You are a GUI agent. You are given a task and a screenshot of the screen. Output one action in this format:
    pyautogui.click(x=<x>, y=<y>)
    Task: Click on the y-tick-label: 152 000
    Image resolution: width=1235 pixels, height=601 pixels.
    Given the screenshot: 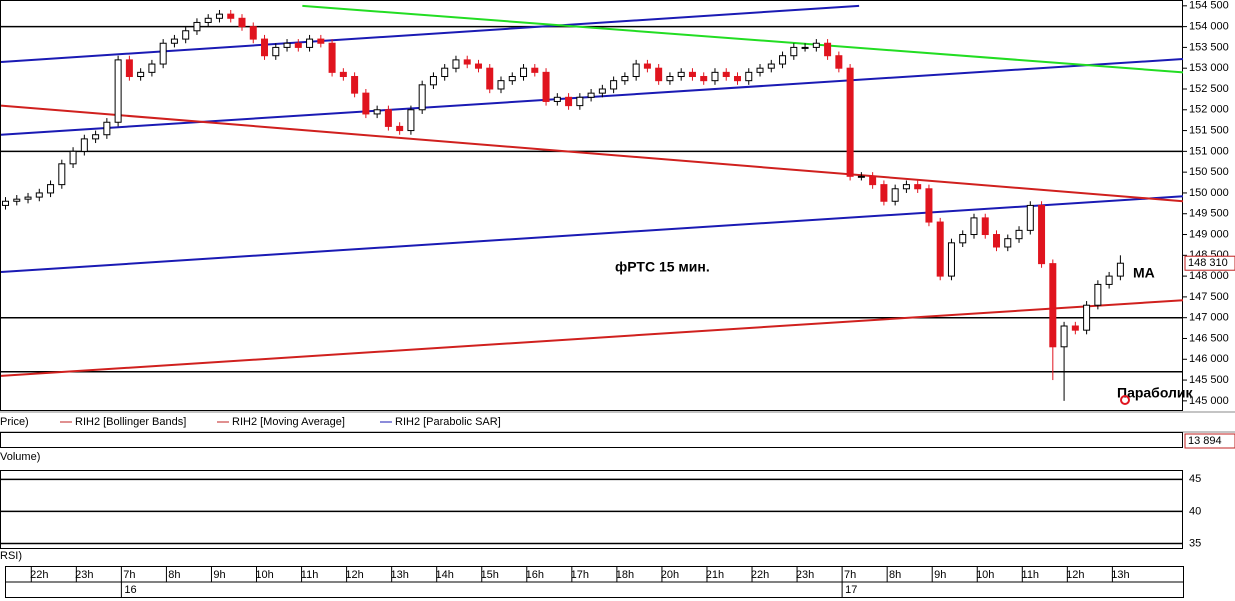 What is the action you would take?
    pyautogui.click(x=1209, y=110)
    